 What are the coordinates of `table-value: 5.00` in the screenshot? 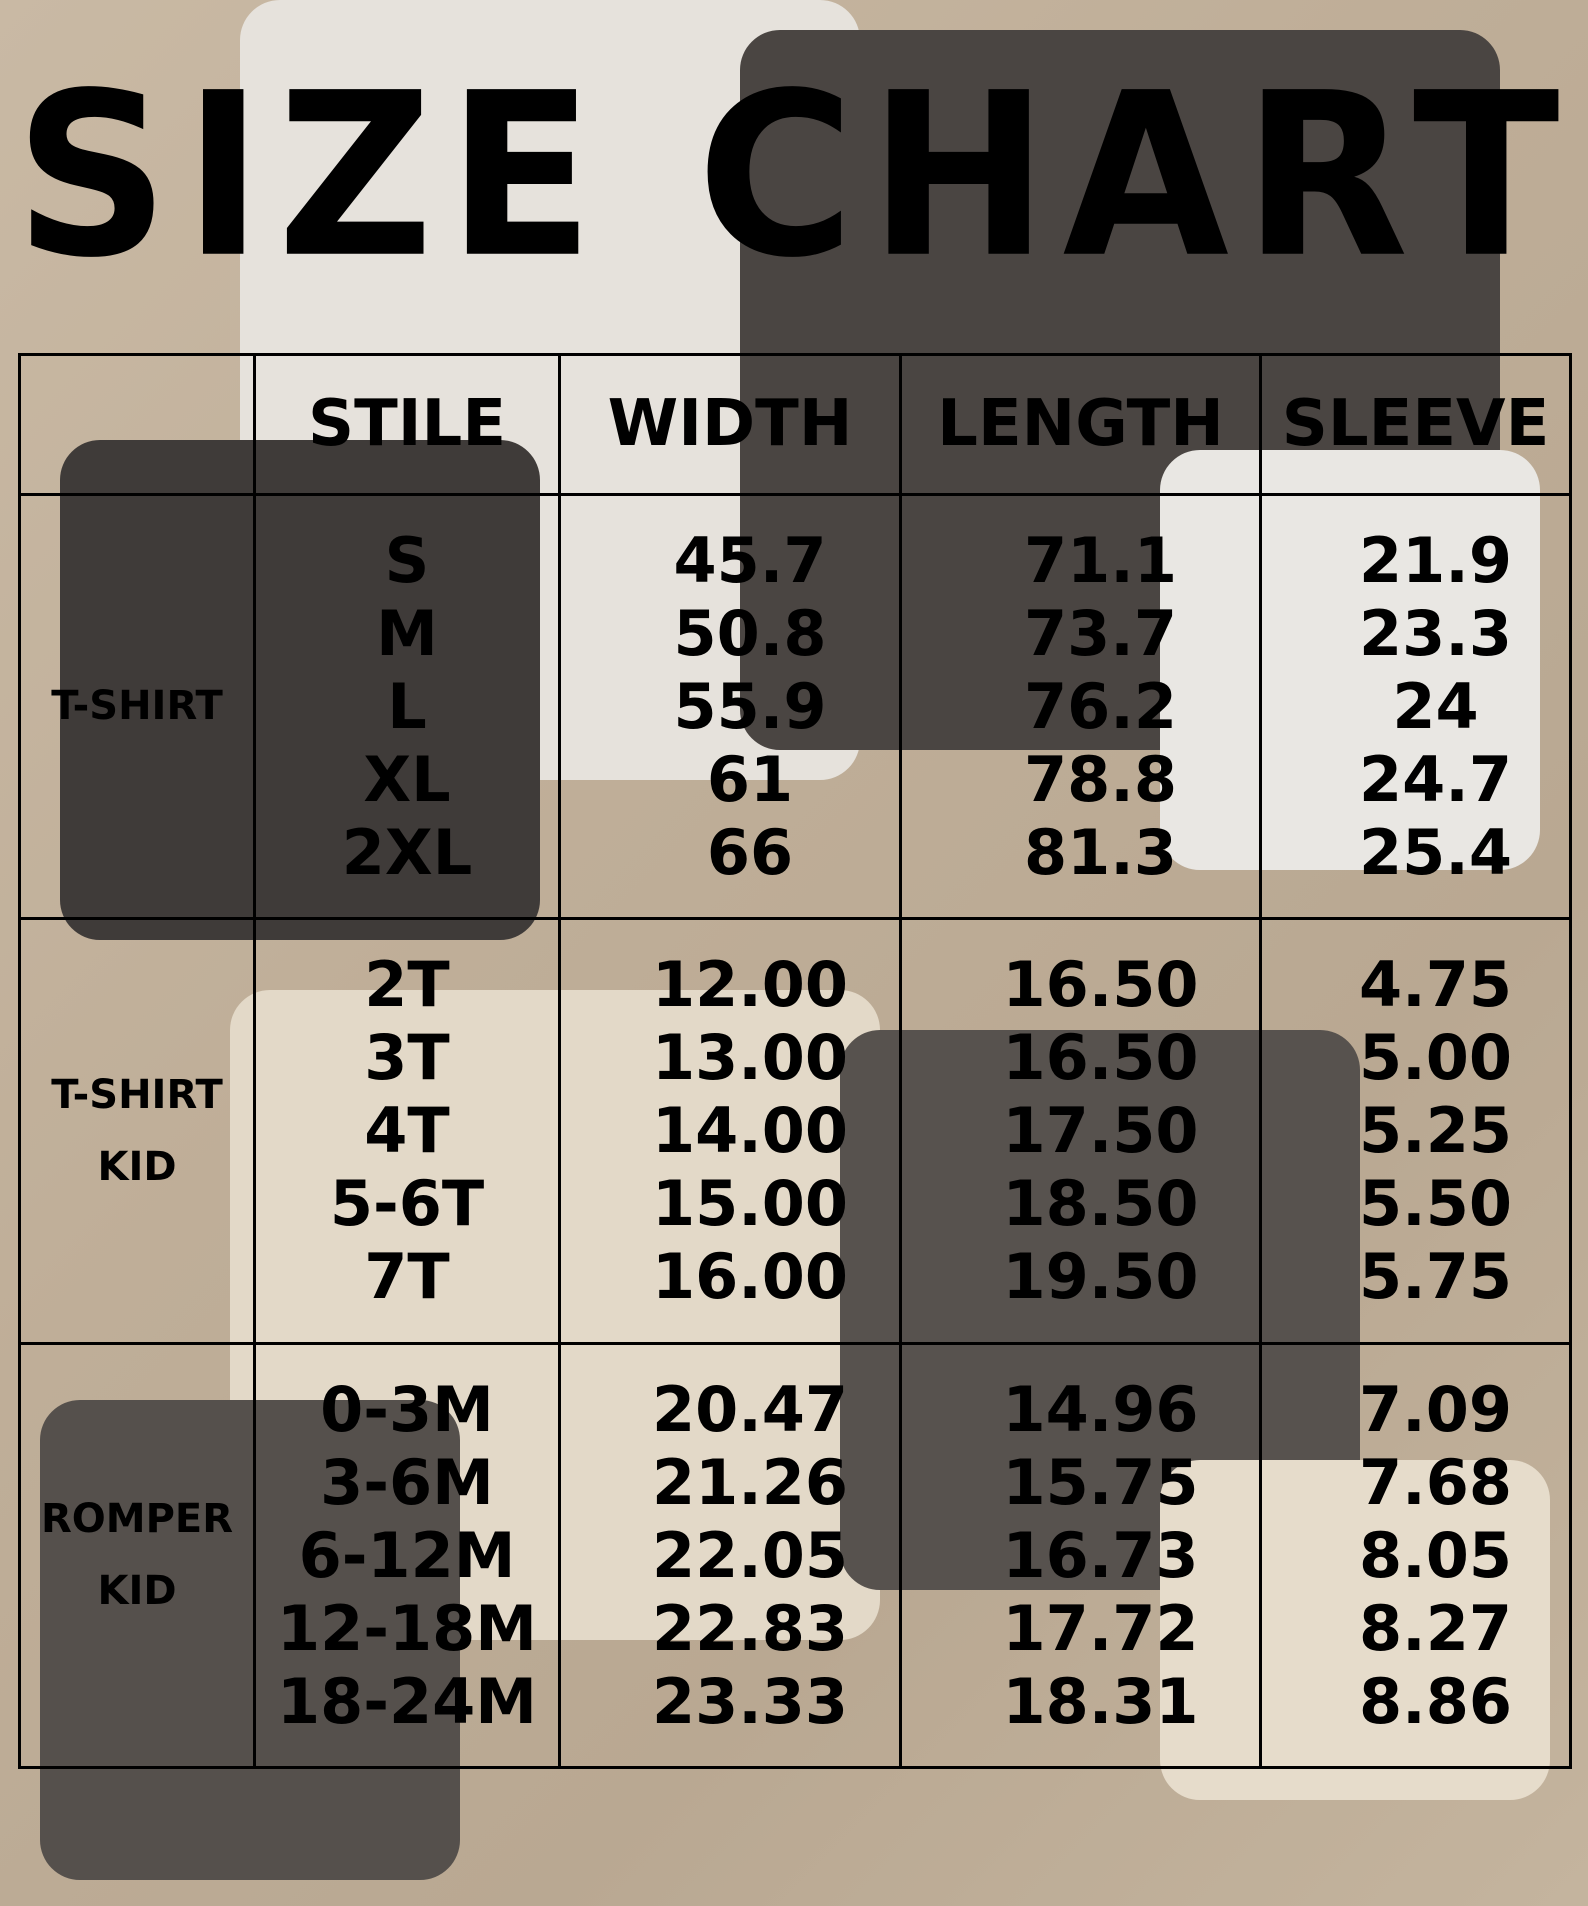 It's located at (1435, 1058).